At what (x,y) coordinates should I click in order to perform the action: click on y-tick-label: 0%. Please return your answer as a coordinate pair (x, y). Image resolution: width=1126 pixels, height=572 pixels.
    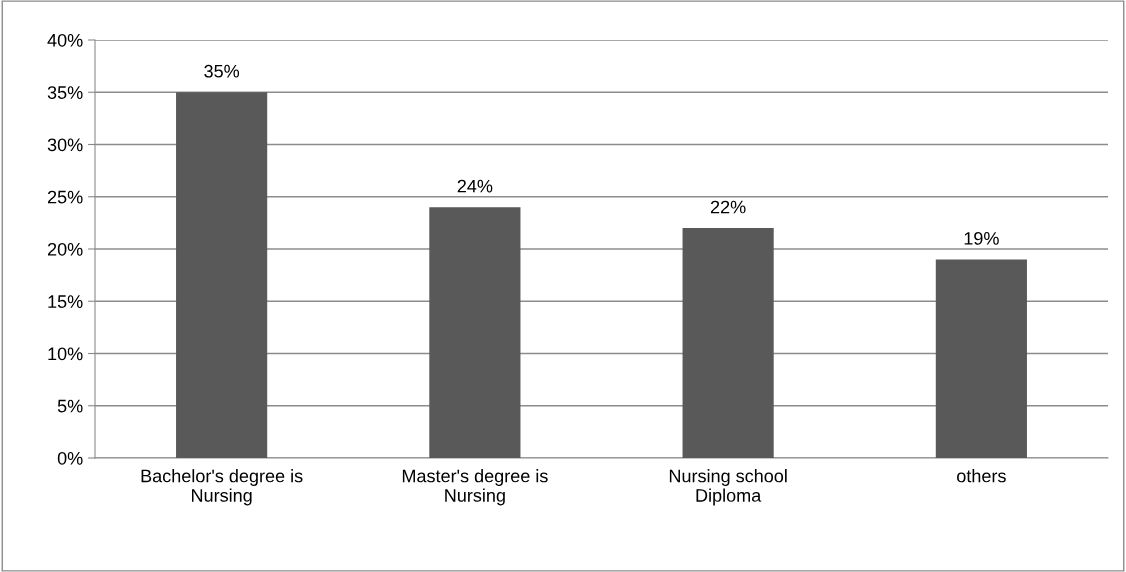
    Looking at the image, I should click on (70, 458).